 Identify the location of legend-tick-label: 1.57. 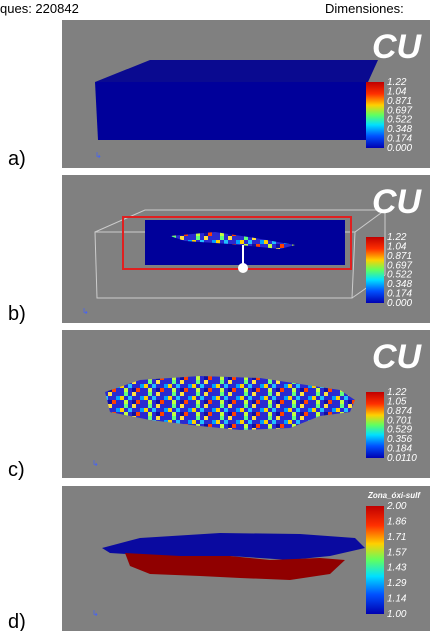
(397, 552).